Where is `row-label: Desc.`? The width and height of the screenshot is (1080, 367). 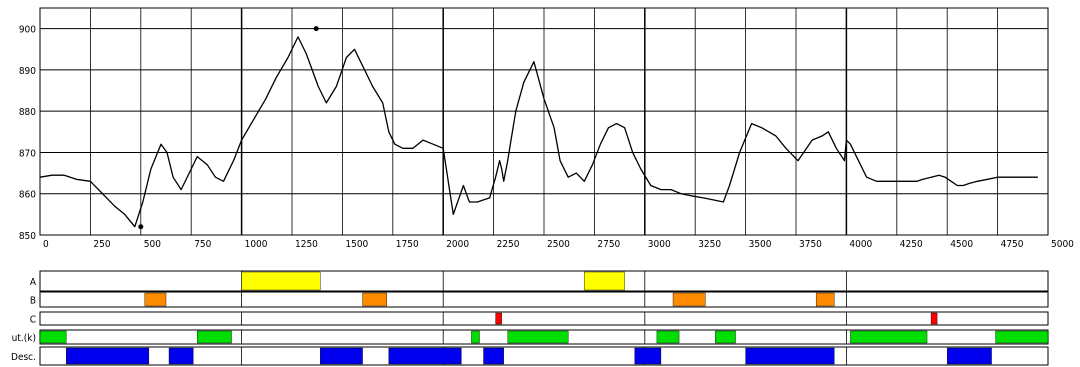 row-label: Desc. is located at coordinates (23, 357).